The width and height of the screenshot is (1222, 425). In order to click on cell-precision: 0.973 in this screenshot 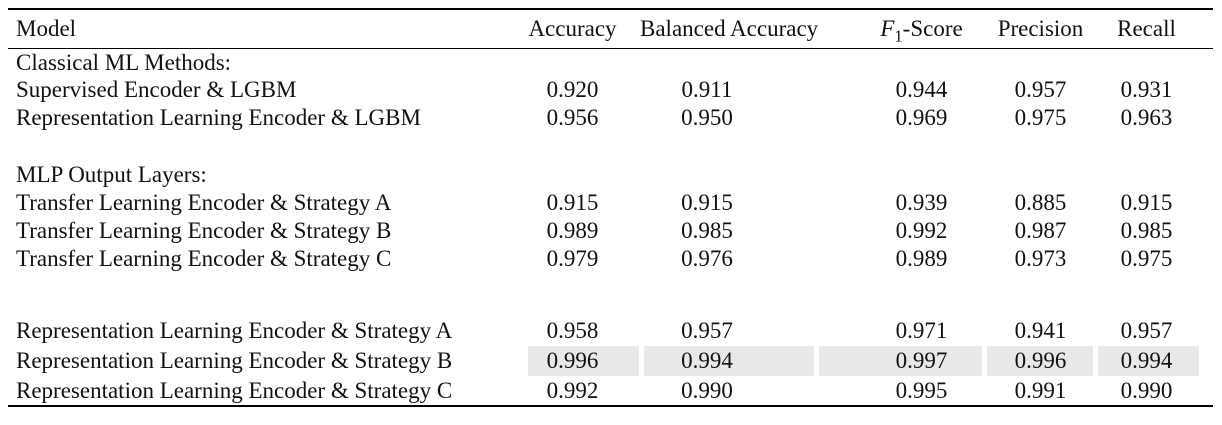, I will do `click(1040, 259)`.